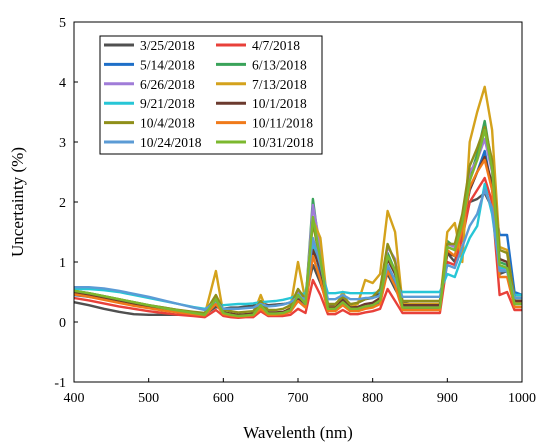 The width and height of the screenshot is (550, 448). I want to click on legend-label: 6/26/2018, so click(167, 84).